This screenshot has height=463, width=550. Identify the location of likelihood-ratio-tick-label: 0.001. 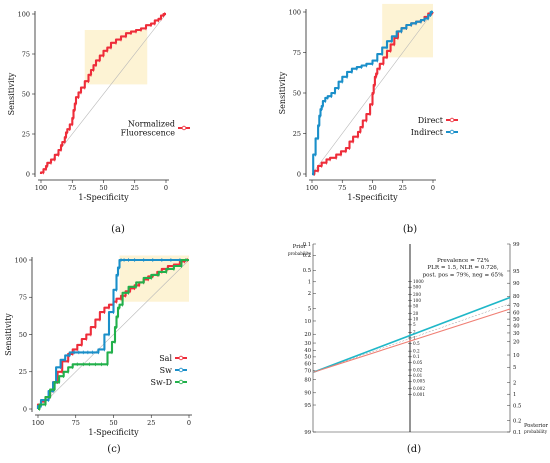
(419, 394).